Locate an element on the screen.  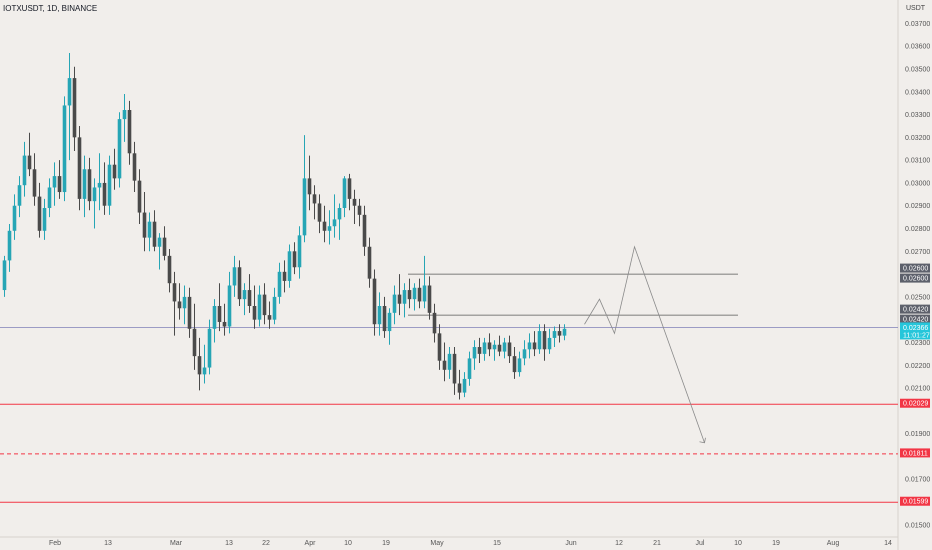
x-tick-label: Jun is located at coordinates (570, 543).